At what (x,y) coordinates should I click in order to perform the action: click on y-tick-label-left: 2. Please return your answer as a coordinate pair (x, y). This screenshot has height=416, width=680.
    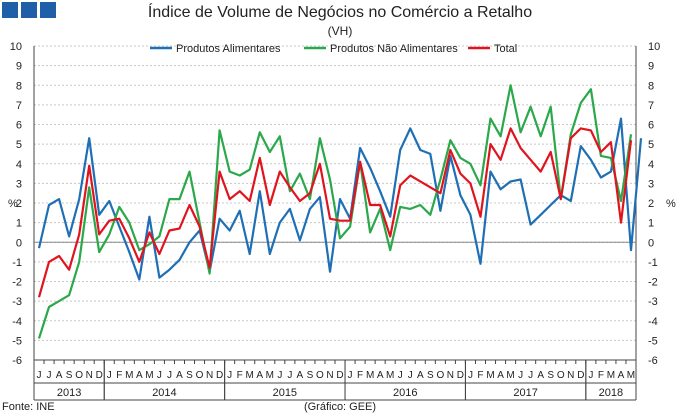
    Looking at the image, I should click on (19, 204).